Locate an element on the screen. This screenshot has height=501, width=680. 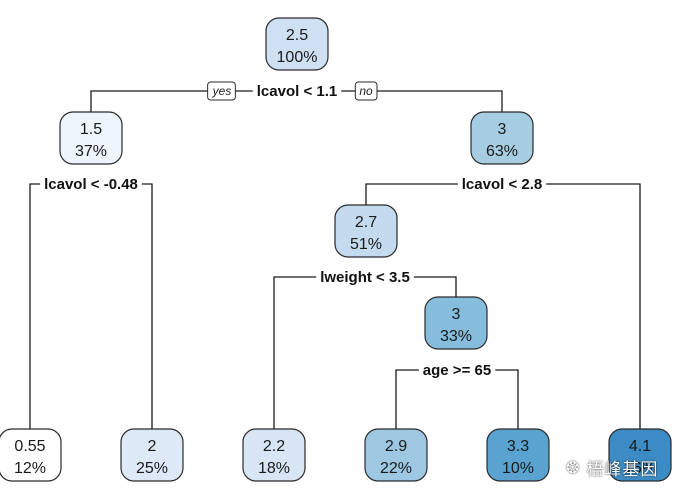
node-value: 2.2 is located at coordinates (274, 446).